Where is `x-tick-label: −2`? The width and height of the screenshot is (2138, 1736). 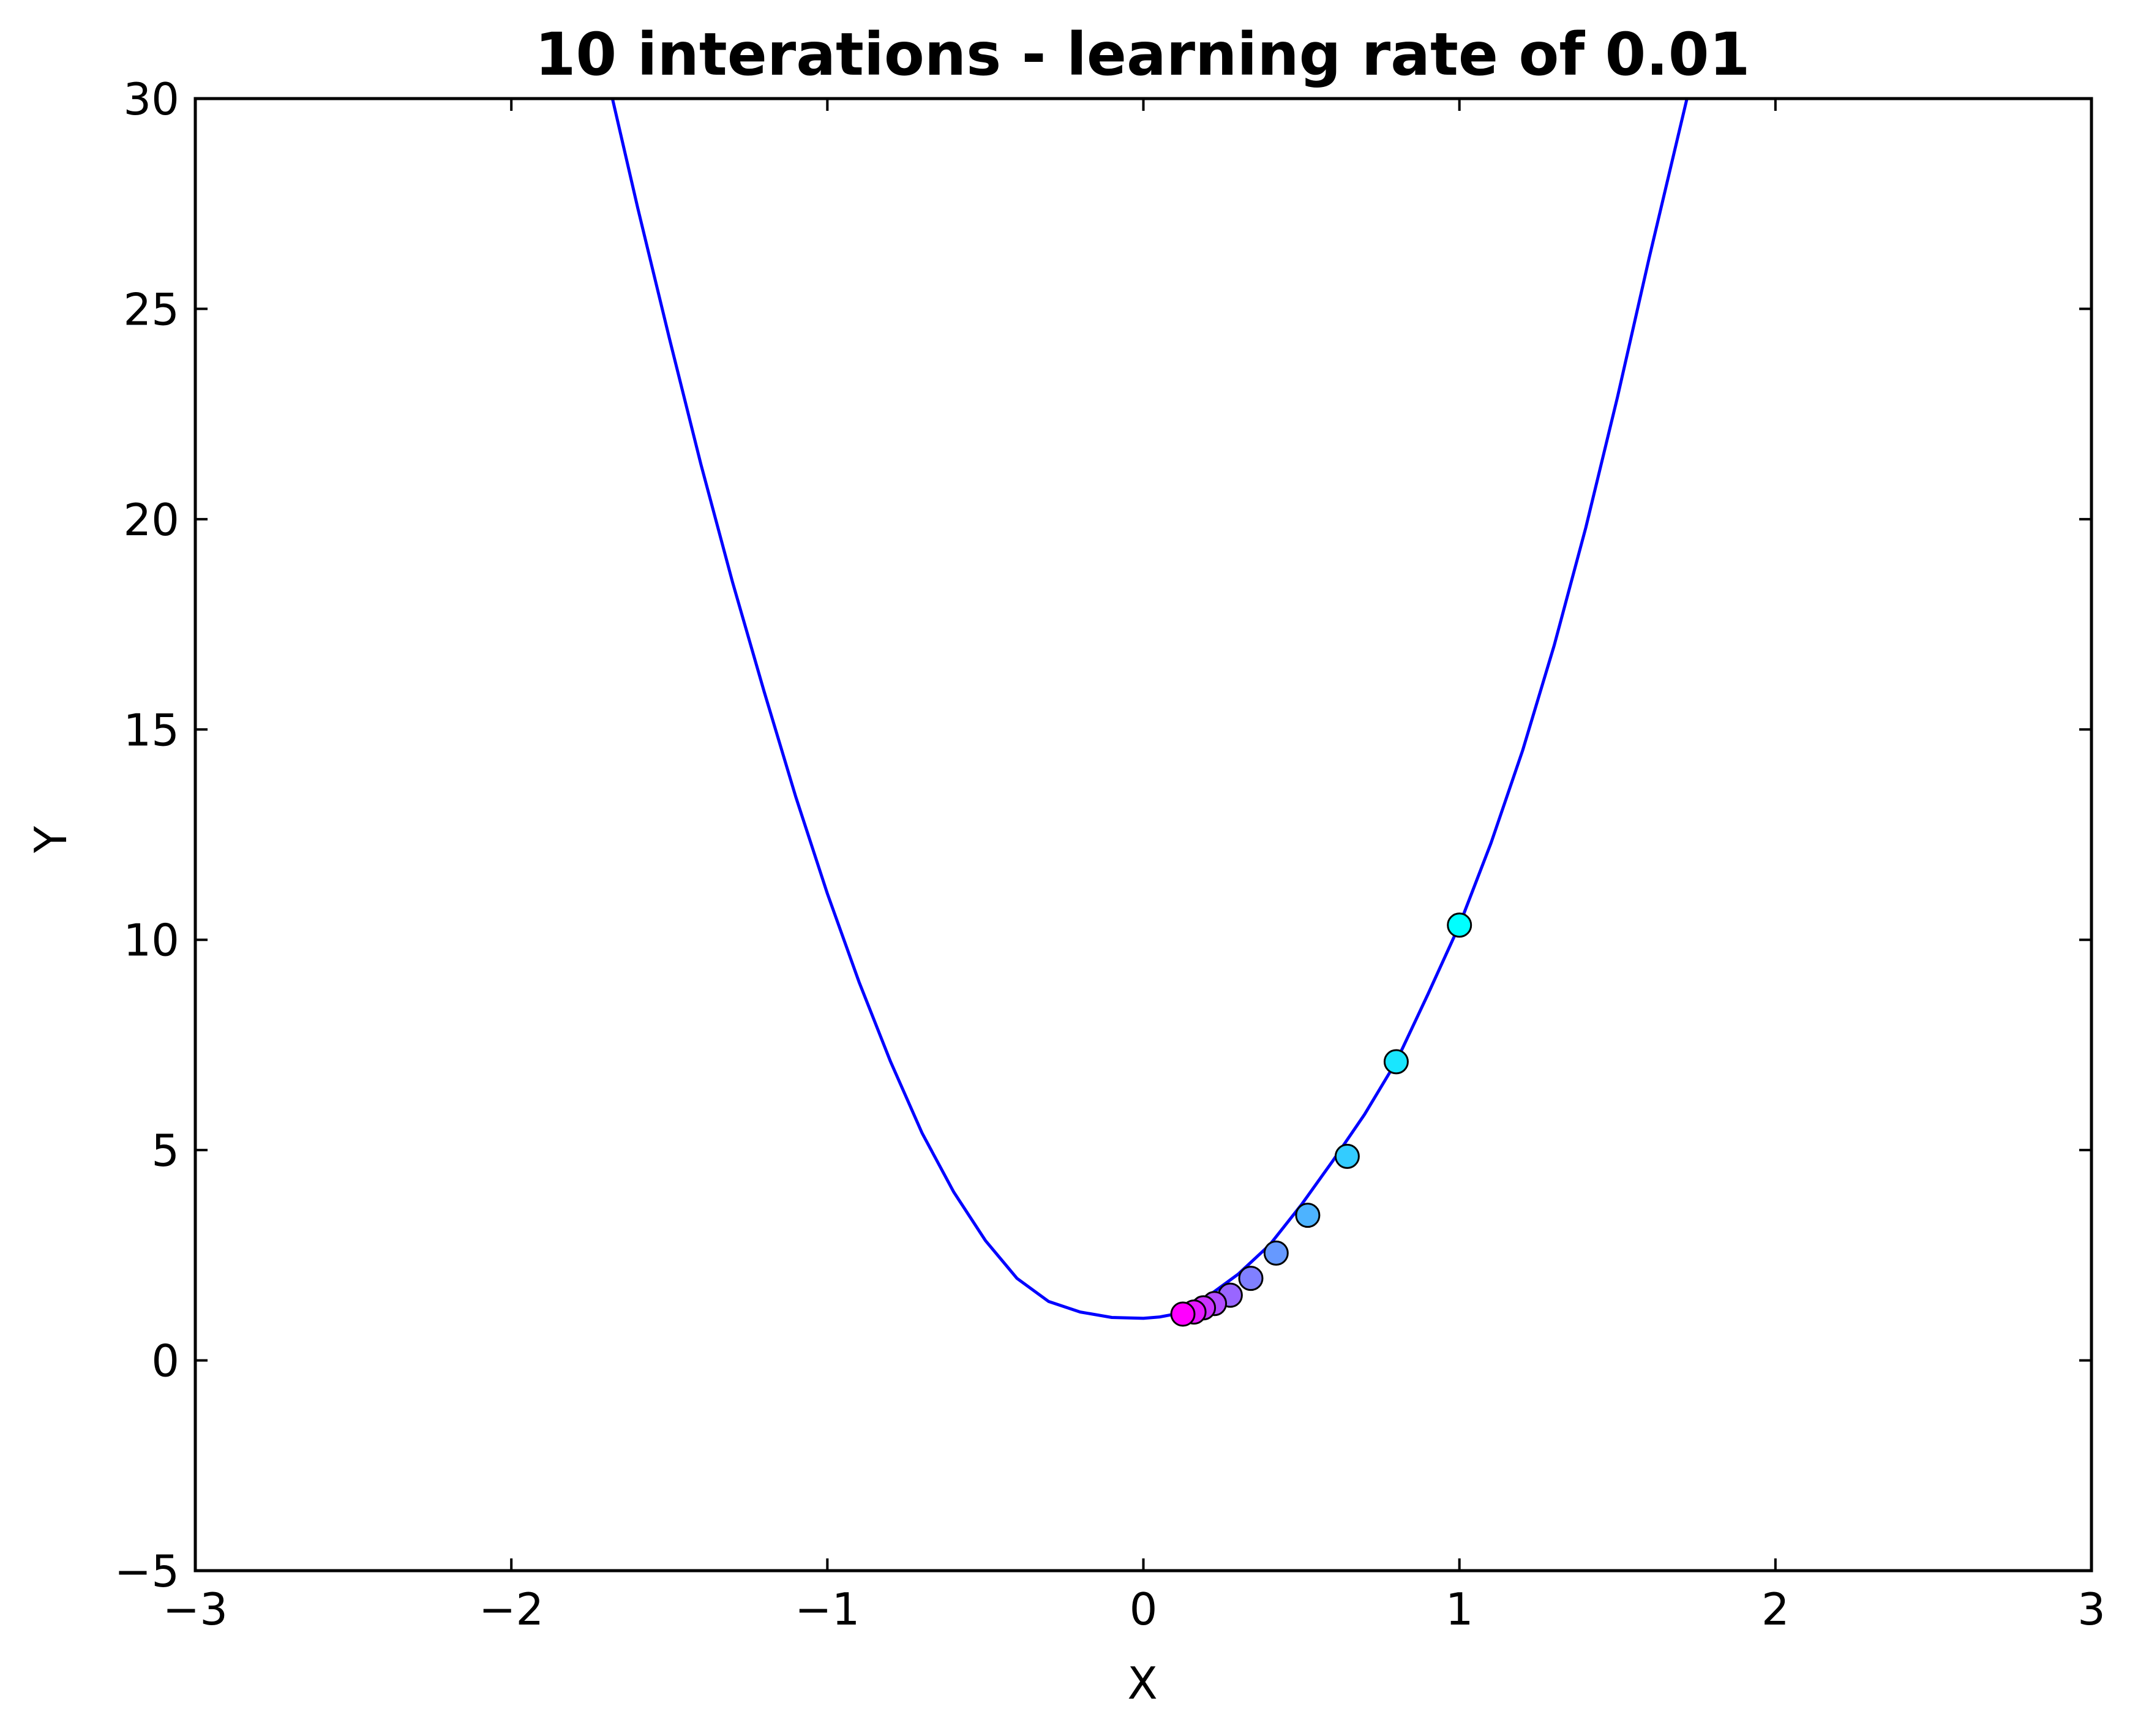 x-tick-label: −2 is located at coordinates (512, 1610).